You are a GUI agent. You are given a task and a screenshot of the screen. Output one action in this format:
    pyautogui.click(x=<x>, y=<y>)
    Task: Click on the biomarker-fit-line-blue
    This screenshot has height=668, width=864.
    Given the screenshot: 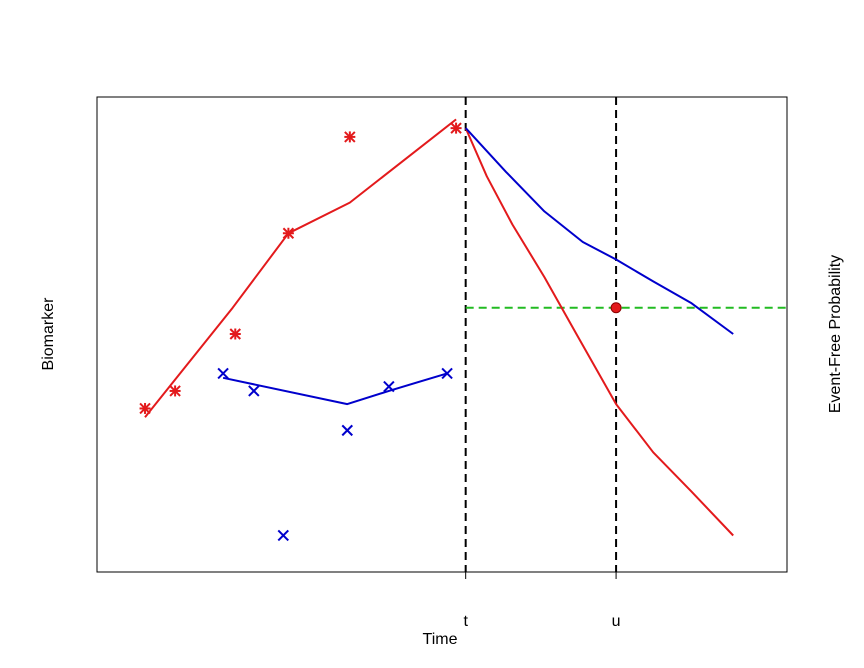 What is the action you would take?
    pyautogui.click(x=335, y=389)
    